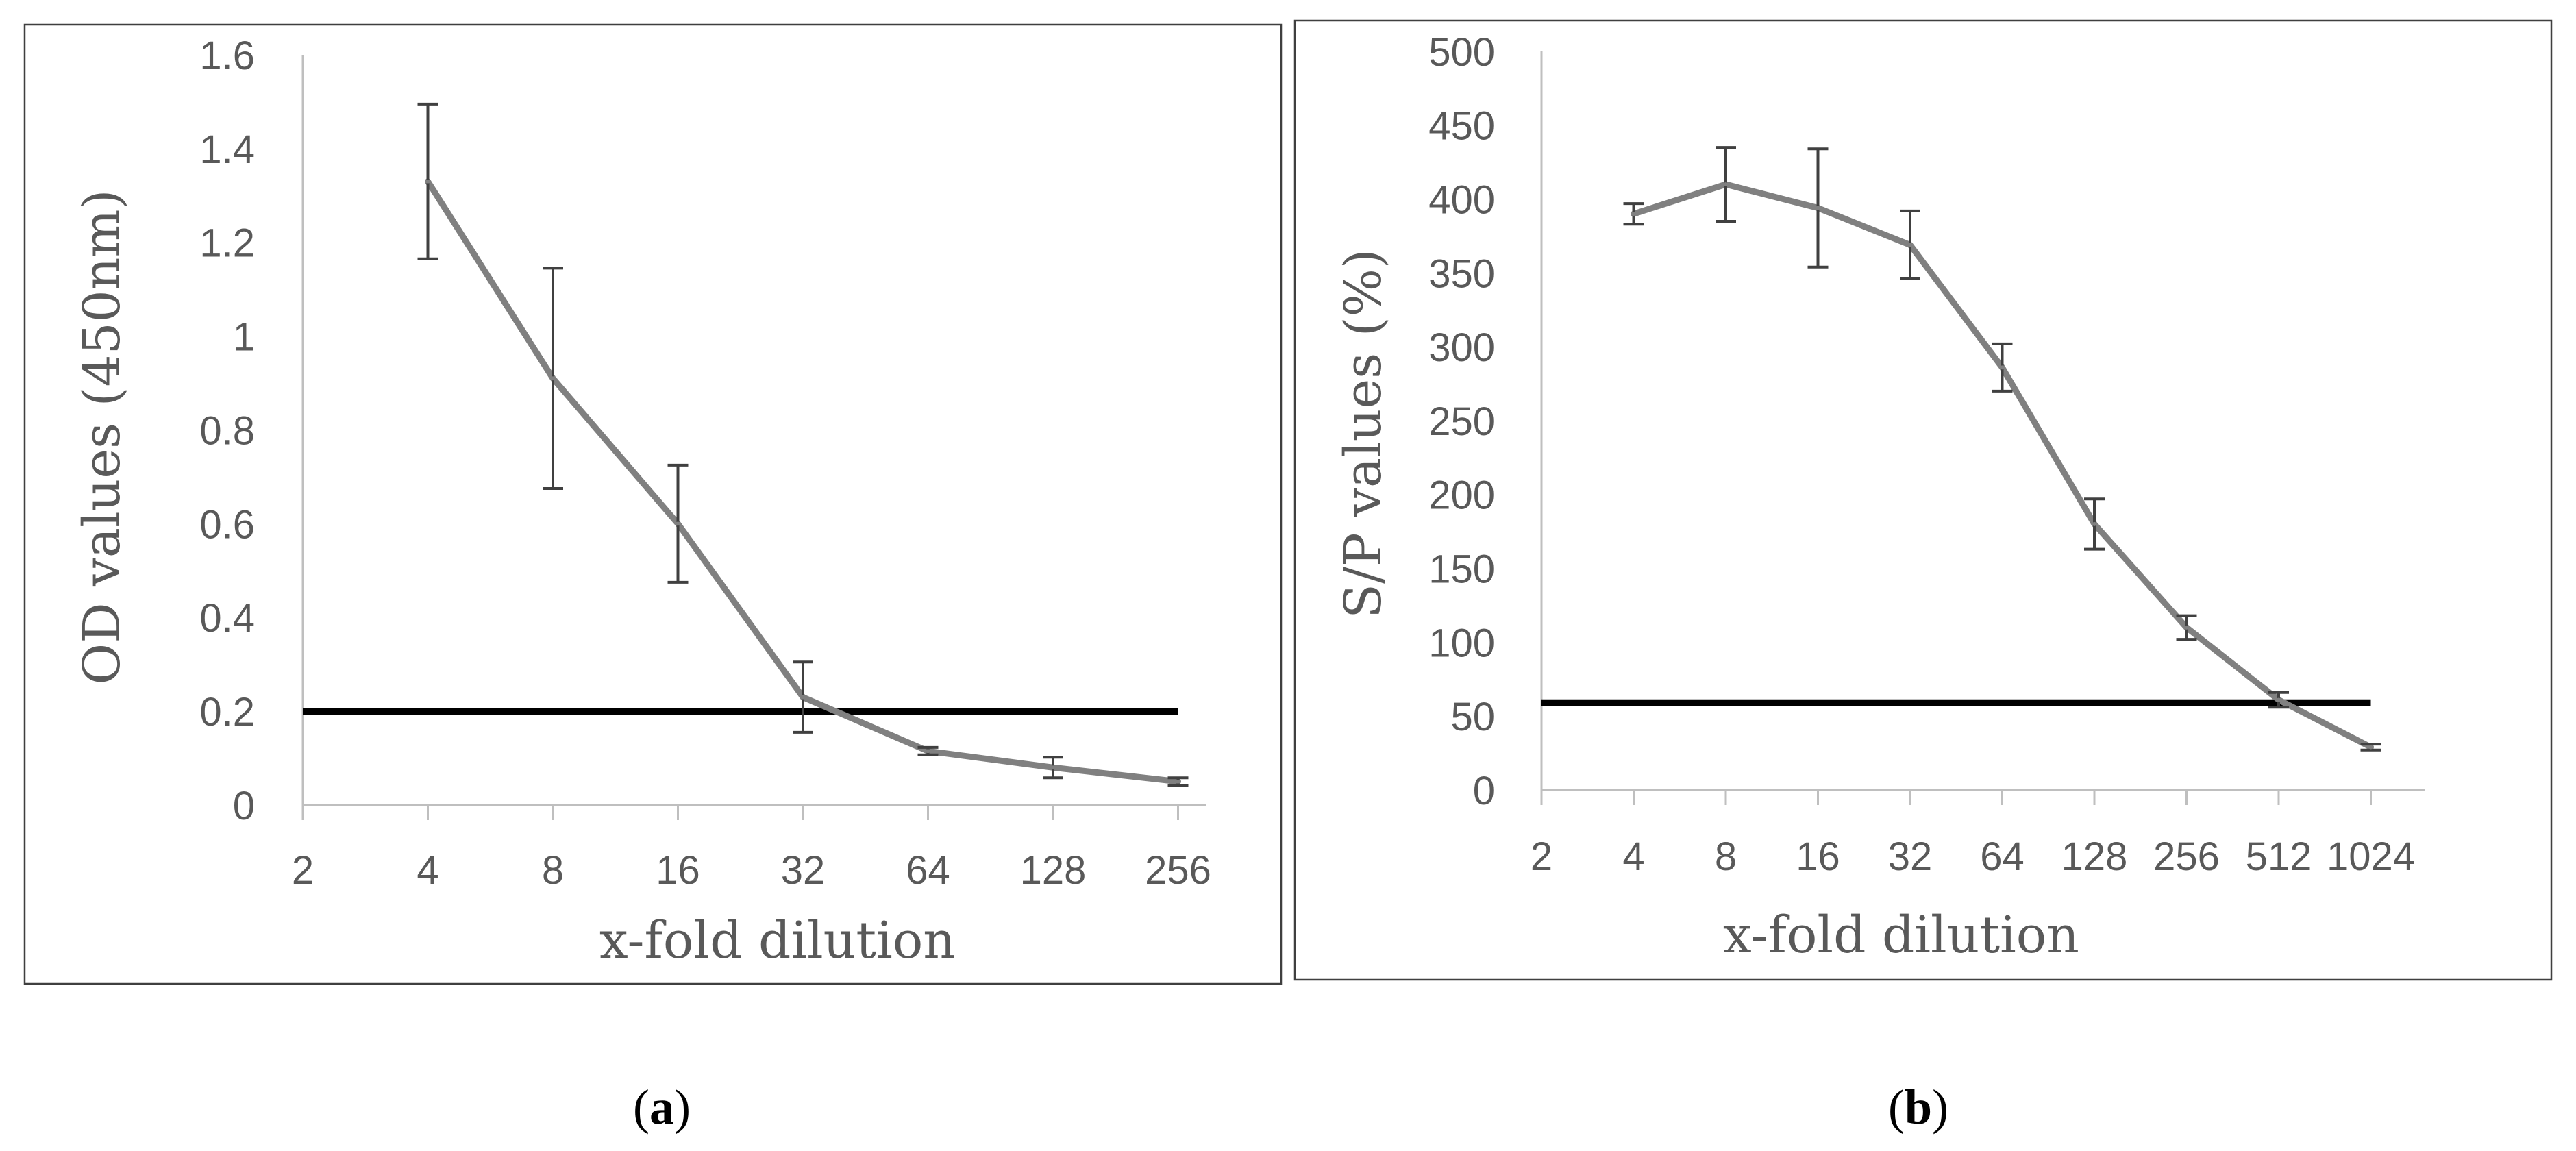  Describe the element at coordinates (1461, 421) in the screenshot. I see `y-tick-label: 250` at that location.